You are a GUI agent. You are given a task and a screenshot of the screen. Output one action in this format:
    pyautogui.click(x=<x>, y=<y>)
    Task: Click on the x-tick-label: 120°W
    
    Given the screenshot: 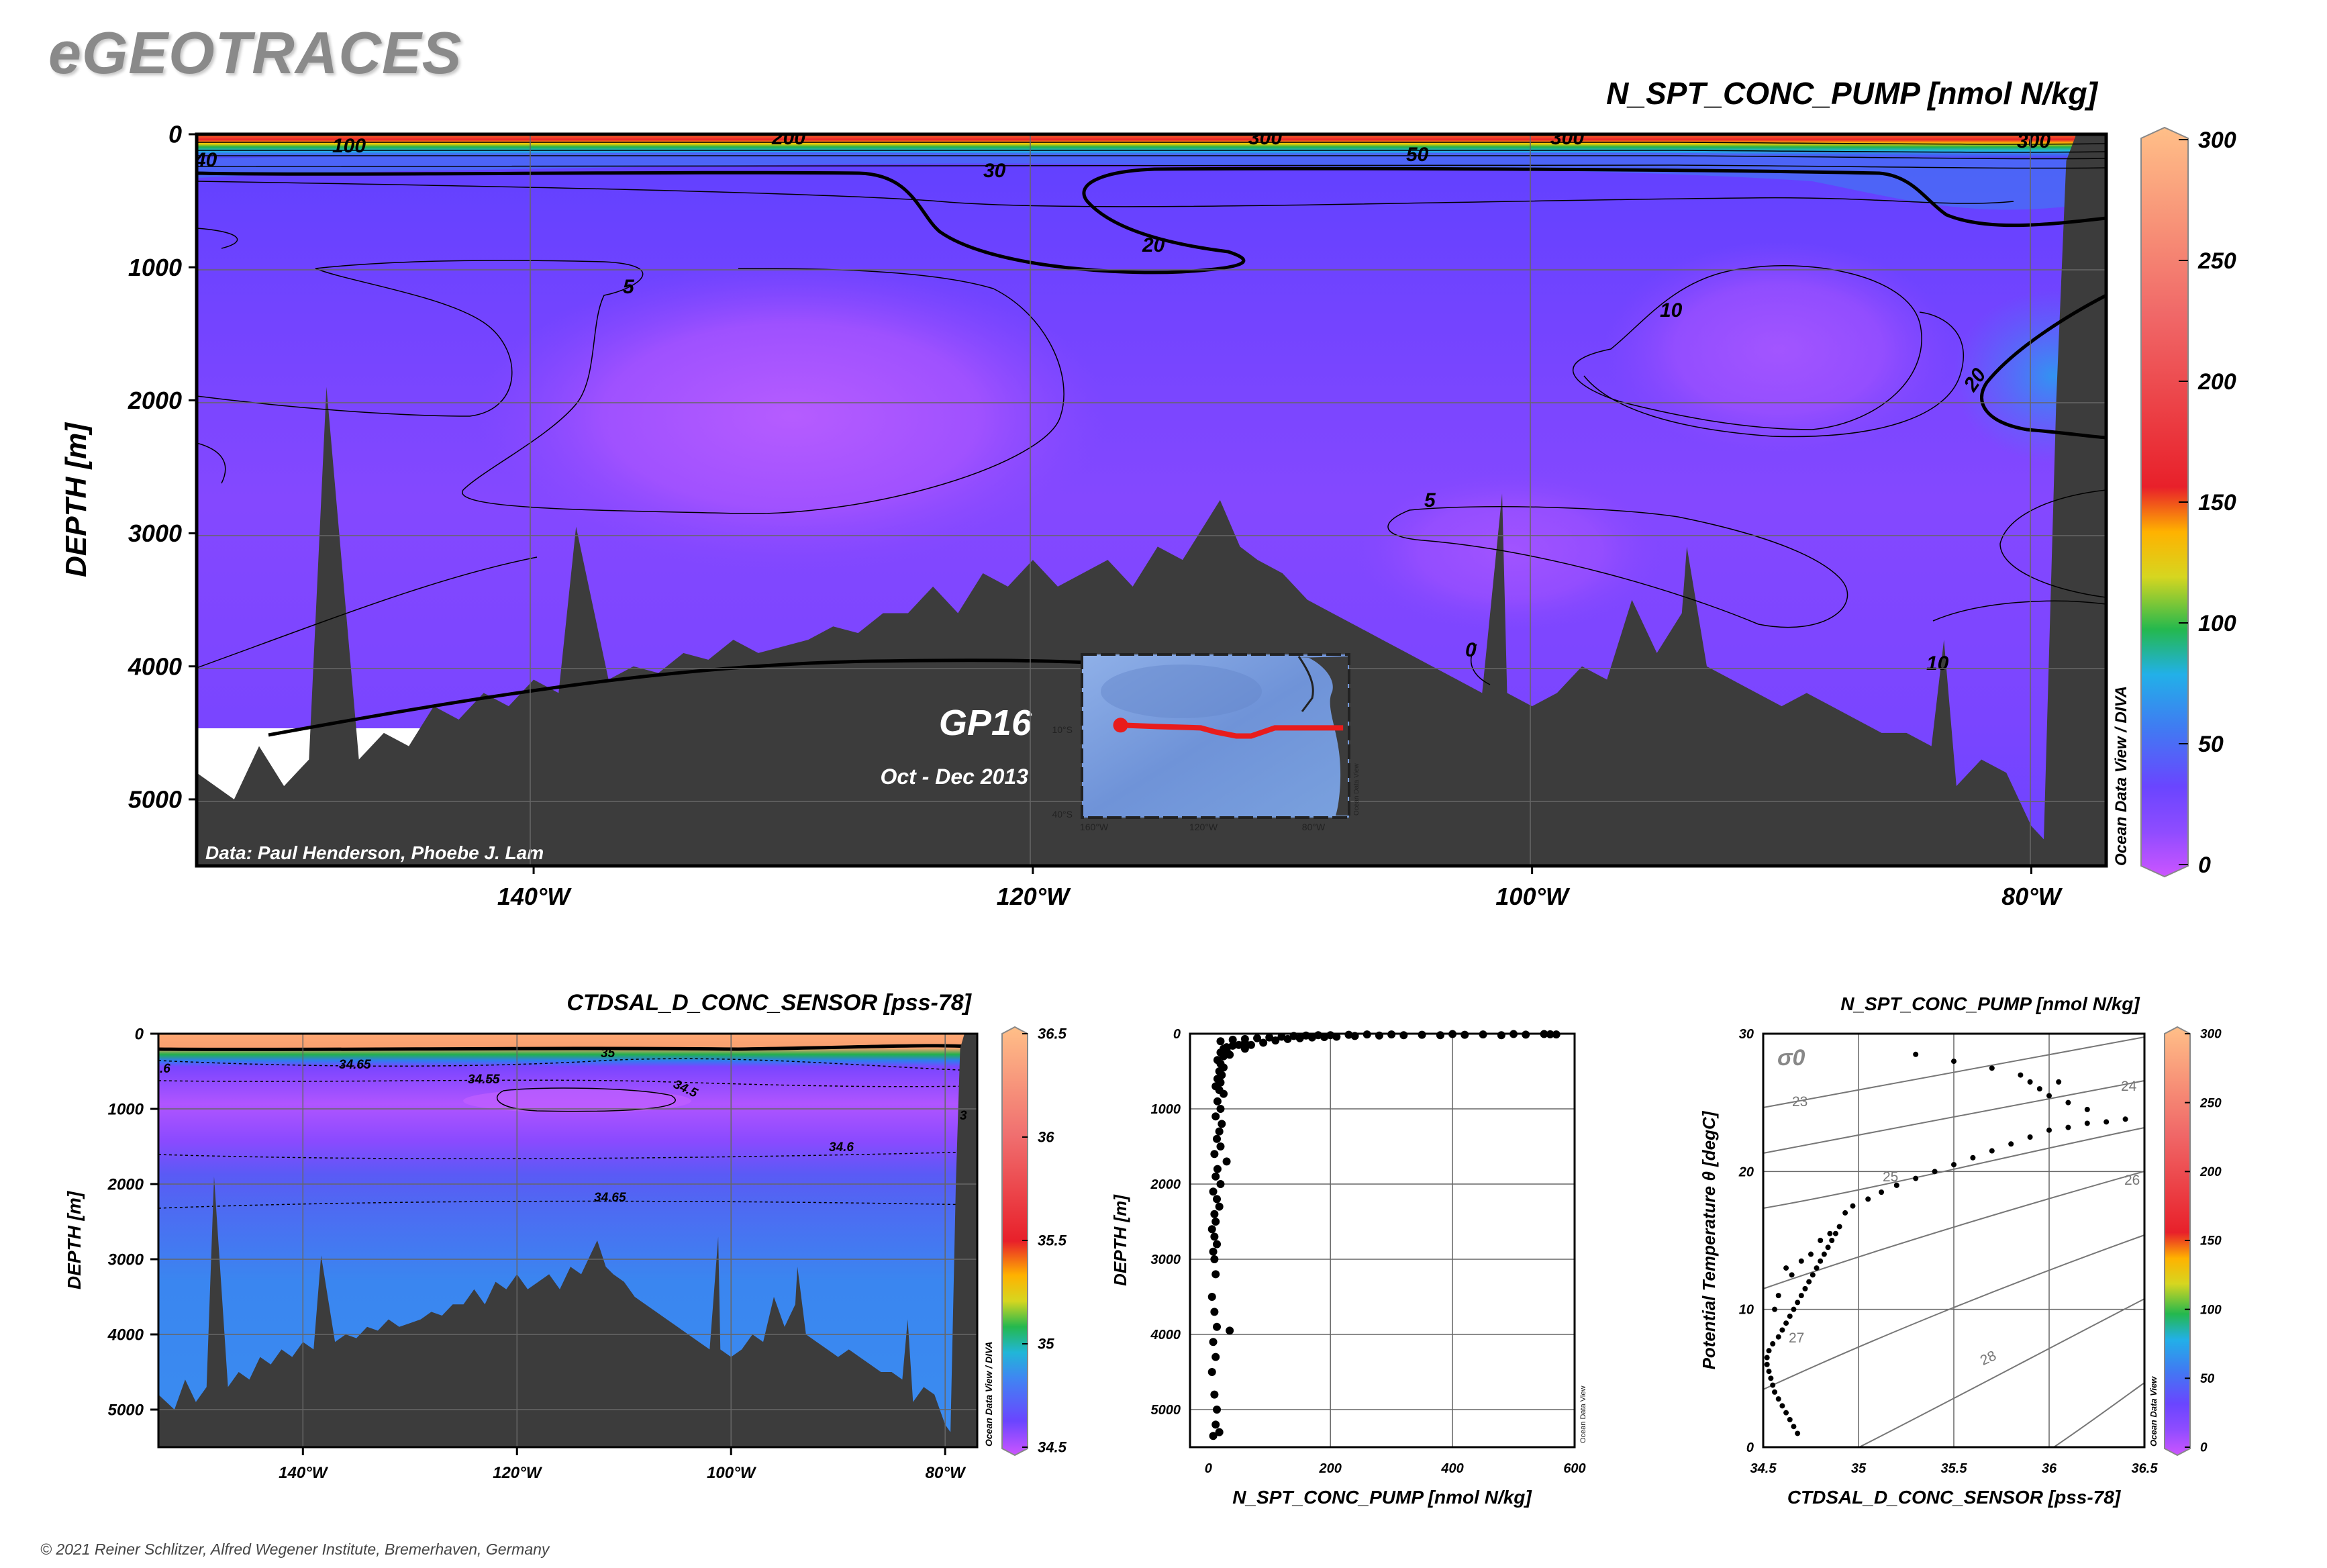 What is the action you would take?
    pyautogui.click(x=1034, y=896)
    